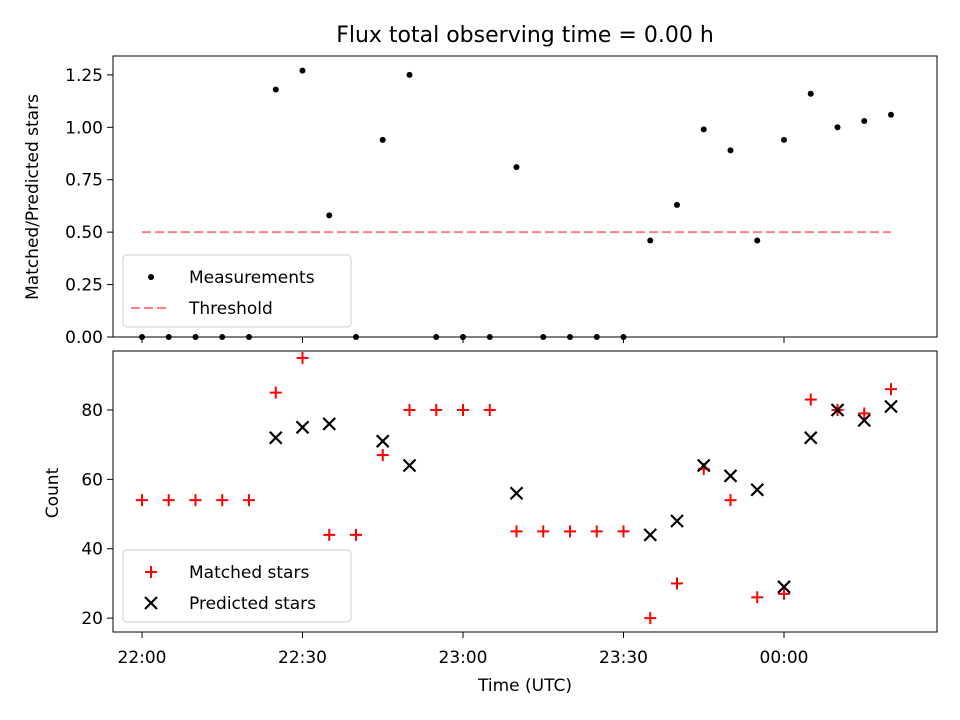  Describe the element at coordinates (151, 603) in the screenshot. I see `legend-x-marker` at that location.